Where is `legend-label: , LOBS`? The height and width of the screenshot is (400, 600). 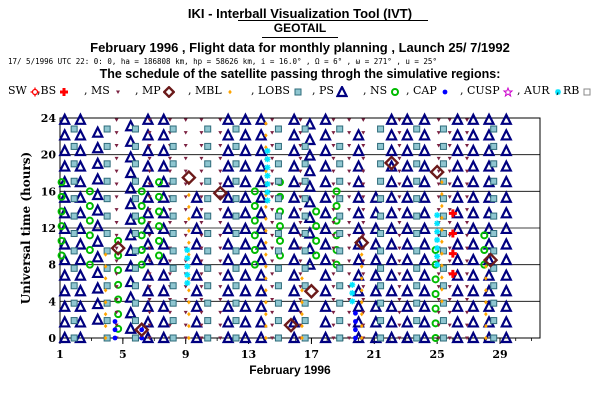
legend-label: , LOBS is located at coordinates (270, 90).